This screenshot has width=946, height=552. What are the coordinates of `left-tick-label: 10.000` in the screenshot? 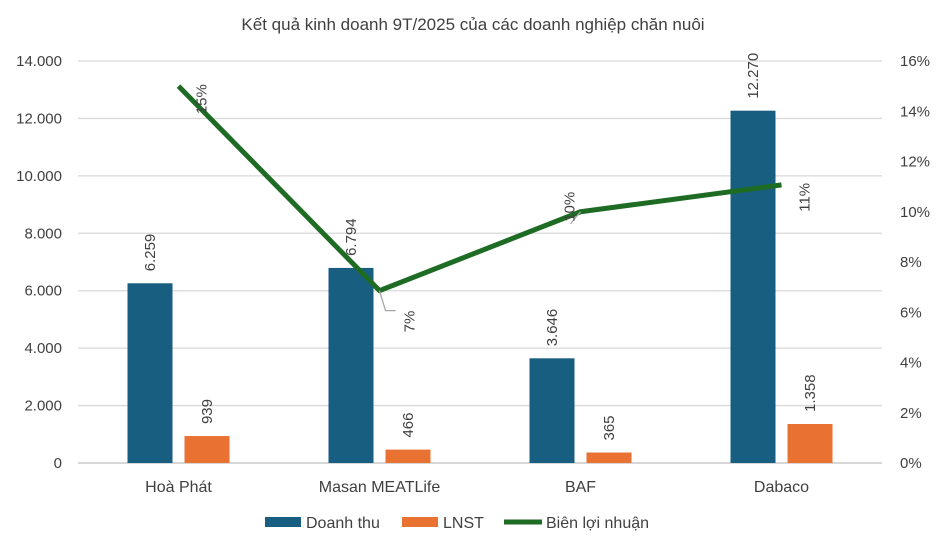 It's located at (39, 176).